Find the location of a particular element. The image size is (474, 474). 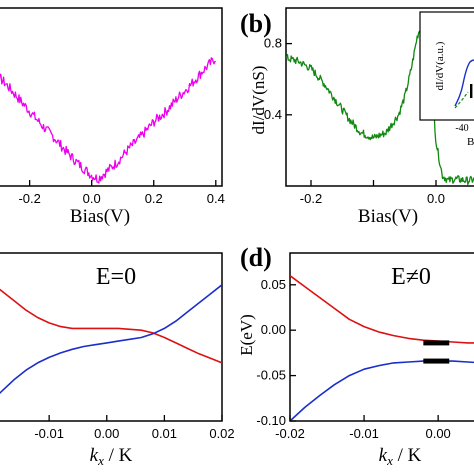

panel-d-curve-layer is located at coordinates (382, 348).